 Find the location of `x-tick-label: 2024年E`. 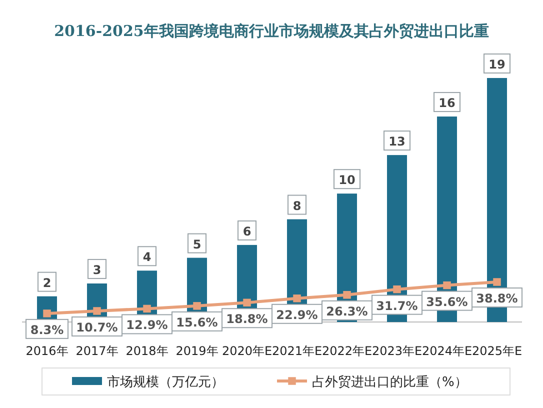

x-tick-label: 2024年E is located at coordinates (447, 351).